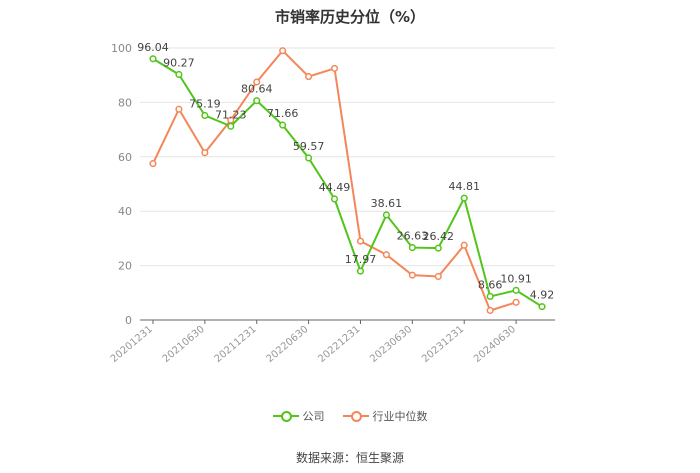 Image resolution: width=700 pixels, height=473 pixels. Describe the element at coordinates (257, 89) in the screenshot. I see `data-label-company: 80.64` at that location.